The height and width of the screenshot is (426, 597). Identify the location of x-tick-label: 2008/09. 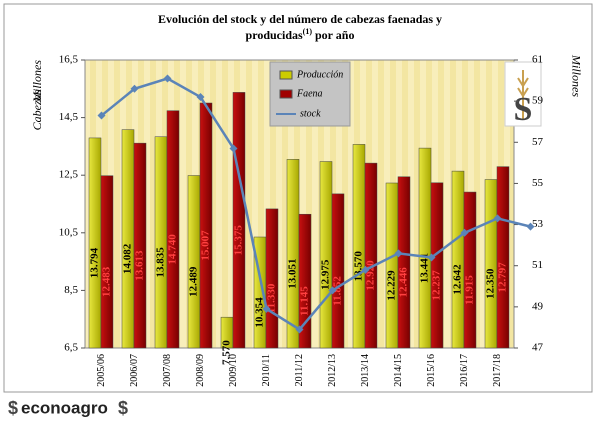
(200, 370).